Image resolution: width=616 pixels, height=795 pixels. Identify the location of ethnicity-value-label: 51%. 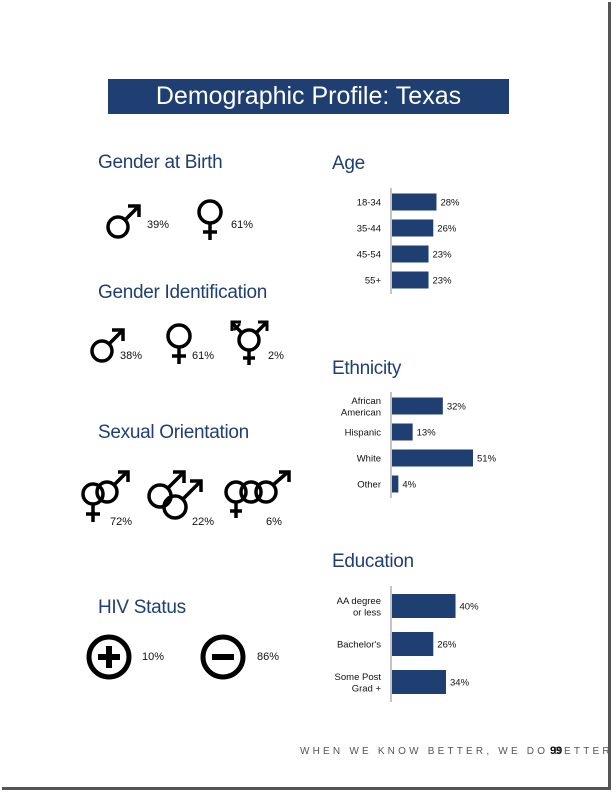
(487, 459).